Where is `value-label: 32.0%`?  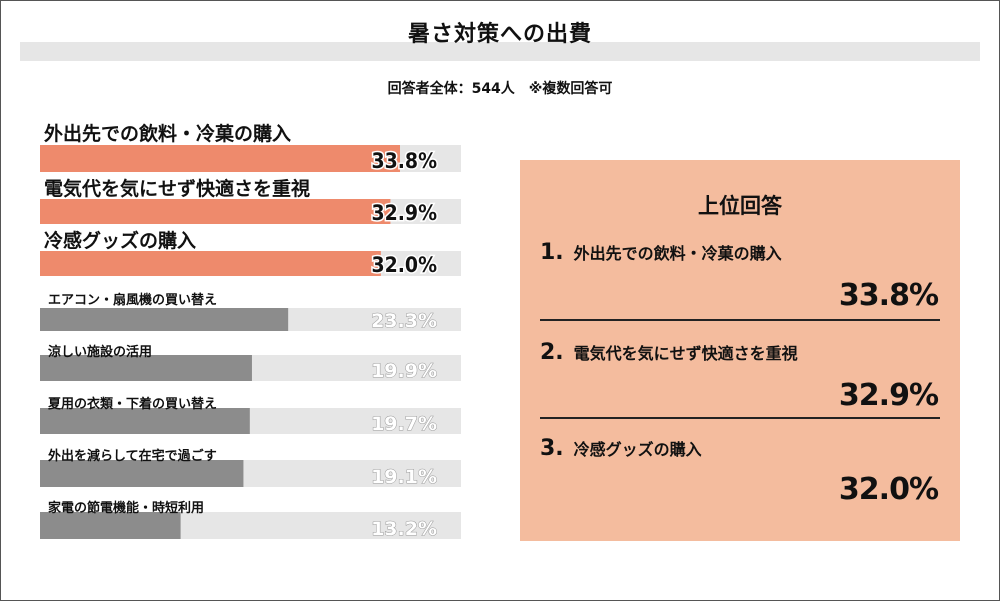
value-label: 32.0% is located at coordinates (404, 265).